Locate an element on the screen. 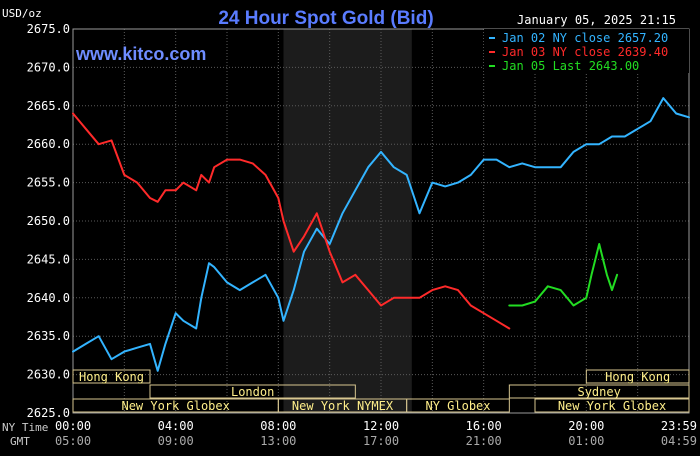 Image resolution: width=700 pixels, height=456 pixels. x-tick-label-gmt: 21:00 is located at coordinates (484, 441).